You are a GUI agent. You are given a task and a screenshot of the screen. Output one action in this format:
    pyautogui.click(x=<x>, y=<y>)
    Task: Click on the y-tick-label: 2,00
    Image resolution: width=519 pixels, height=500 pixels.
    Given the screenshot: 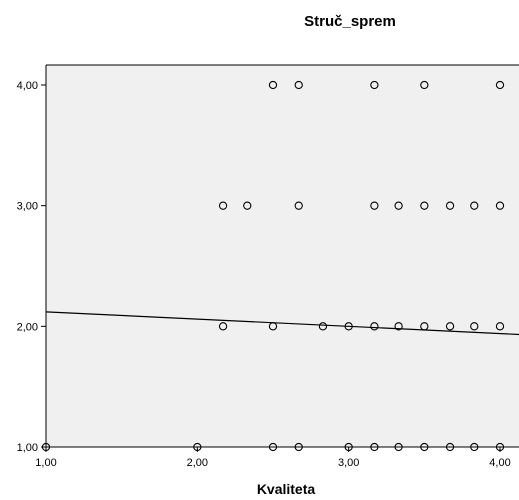 What is the action you would take?
    pyautogui.click(x=27, y=327)
    